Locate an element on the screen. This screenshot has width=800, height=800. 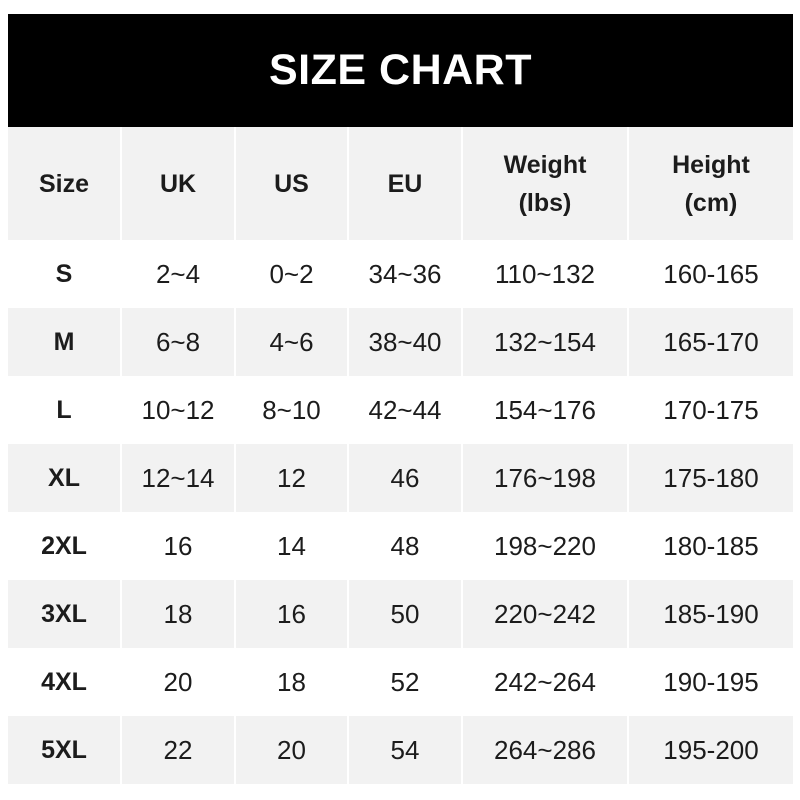
column-header-unit: (cm) is located at coordinates (711, 202).